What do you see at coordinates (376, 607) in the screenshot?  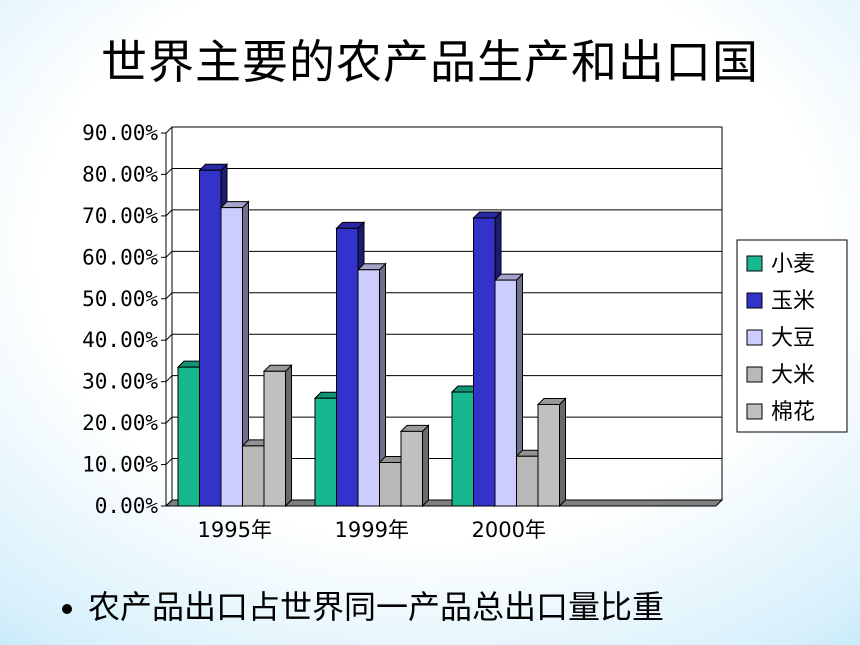 I see `bullet-text: 农产品出口占世界同一产品总出口量比重` at bounding box center [376, 607].